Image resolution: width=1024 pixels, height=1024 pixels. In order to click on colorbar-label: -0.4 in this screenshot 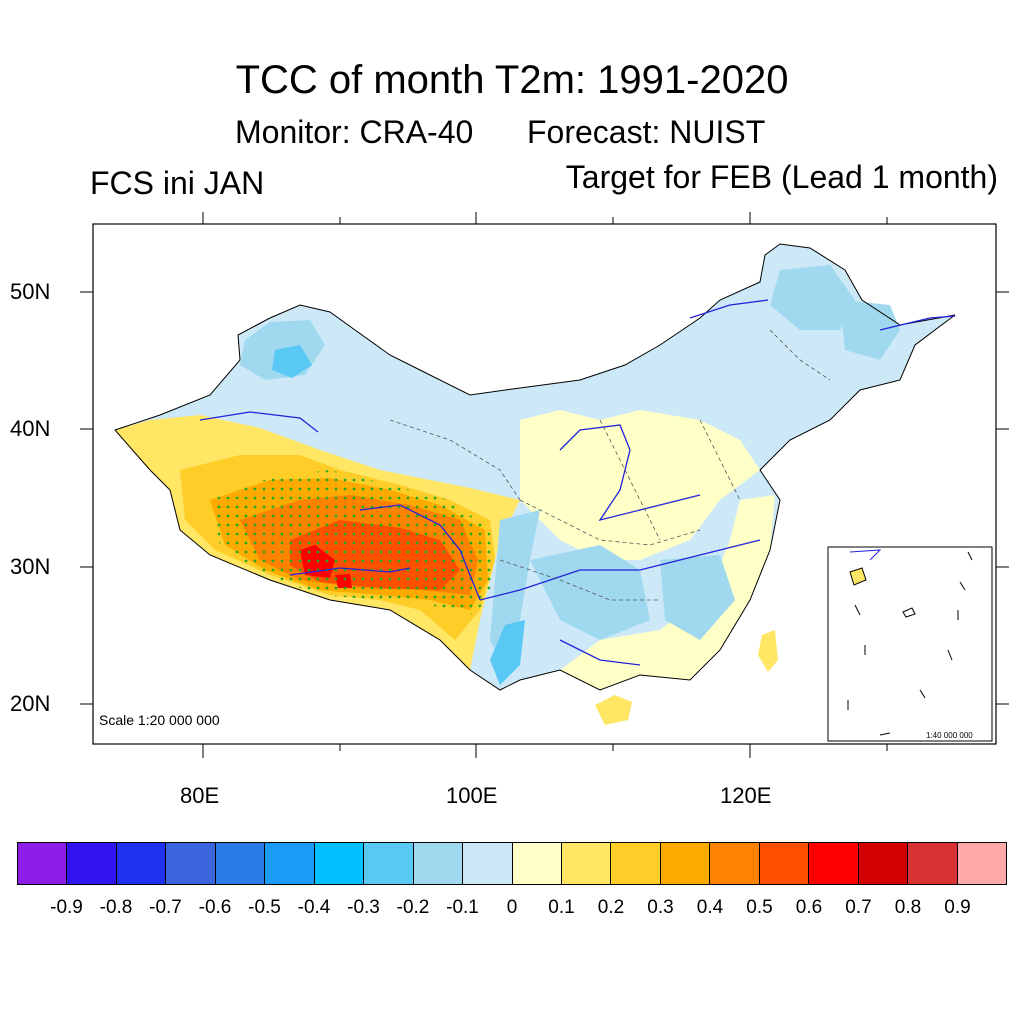, I will do `click(314, 907)`.